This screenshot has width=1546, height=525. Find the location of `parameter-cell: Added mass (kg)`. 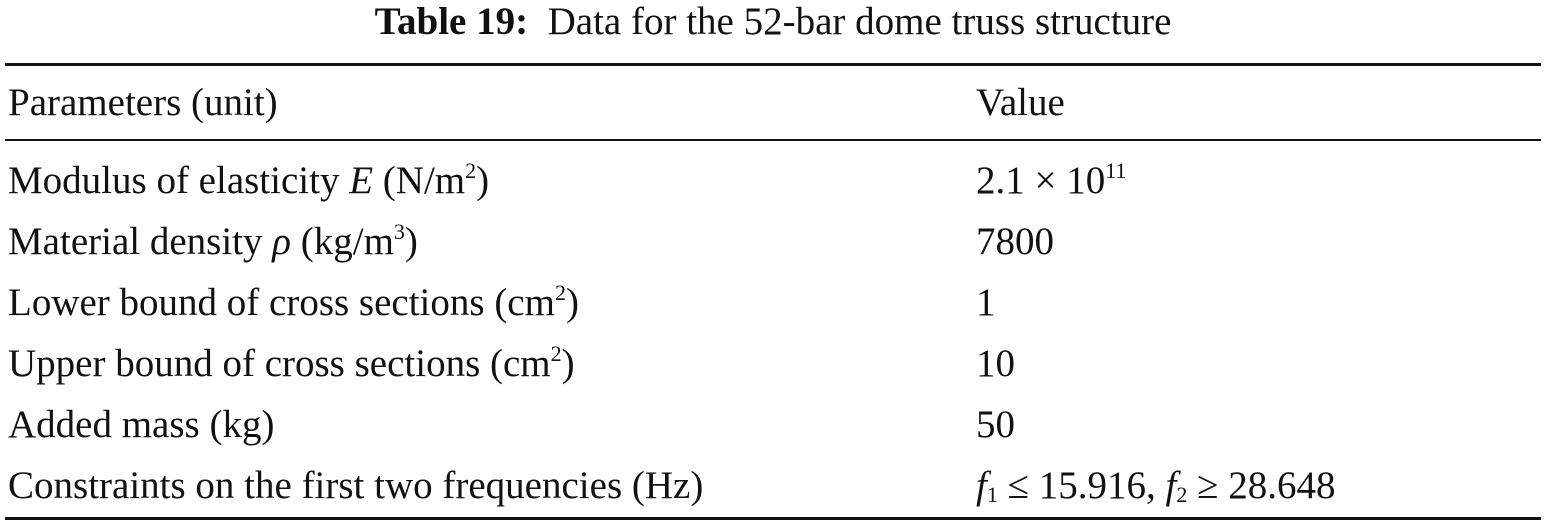

parameter-cell: Added mass (kg) is located at coordinates (141, 425).